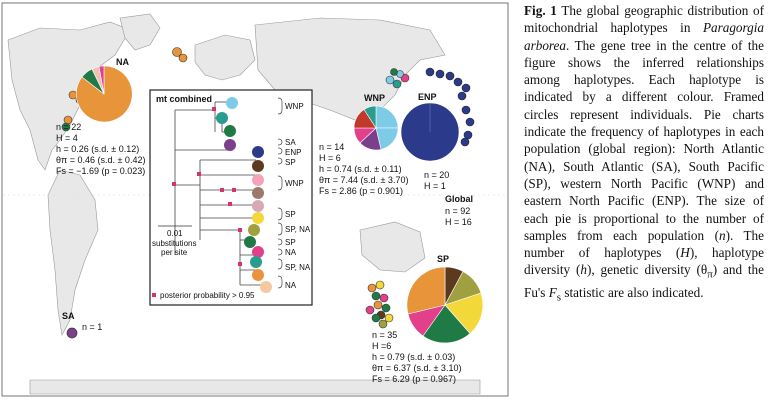  Describe the element at coordinates (280, 193) in the screenshot. I see `tree-group-labels` at that location.